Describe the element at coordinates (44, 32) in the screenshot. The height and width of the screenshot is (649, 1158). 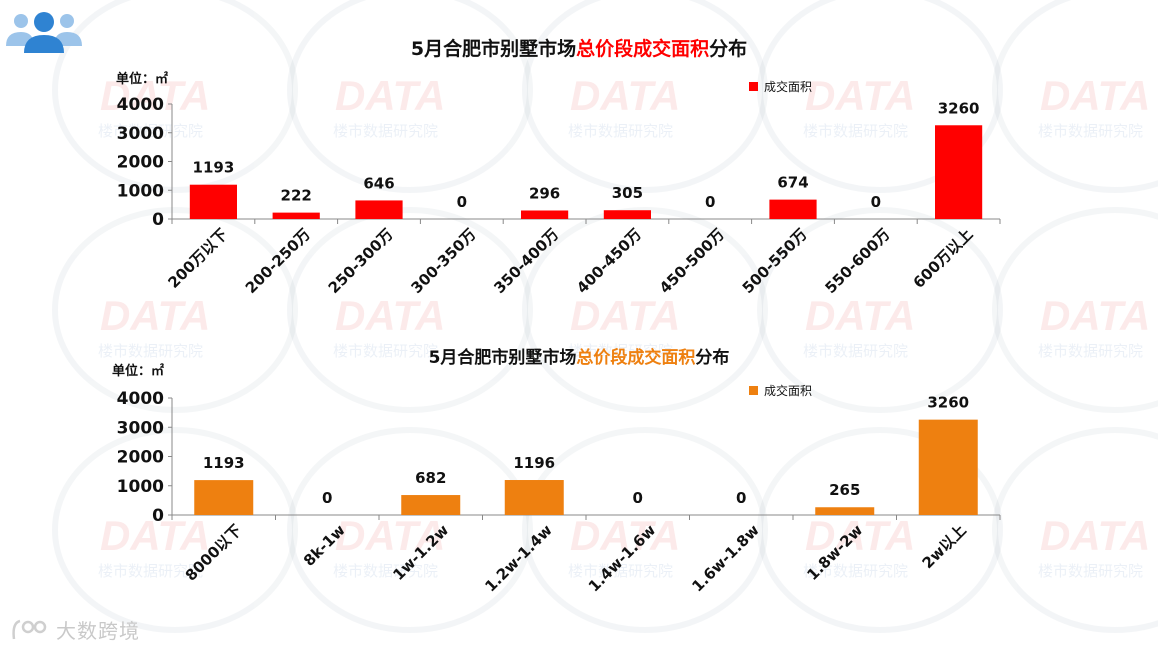
I see `users-icon` at that location.